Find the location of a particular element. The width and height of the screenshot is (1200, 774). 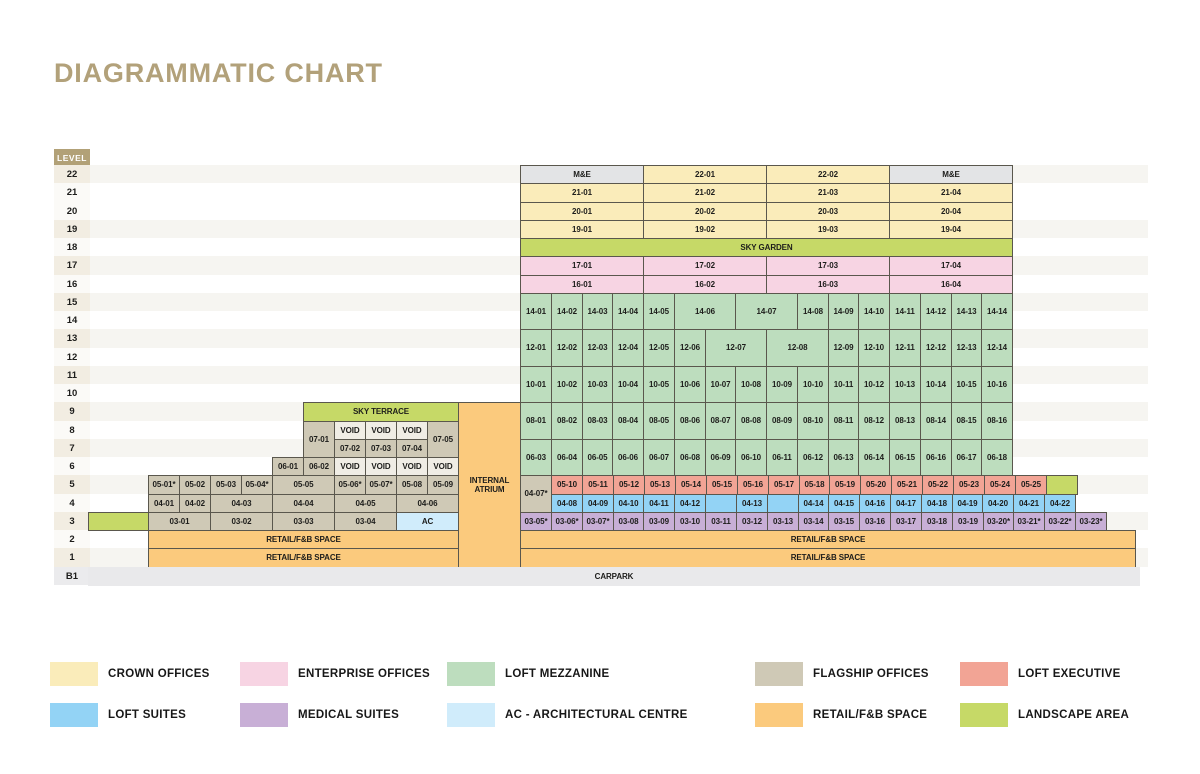

unit-cell: 05-24 is located at coordinates (1000, 485).